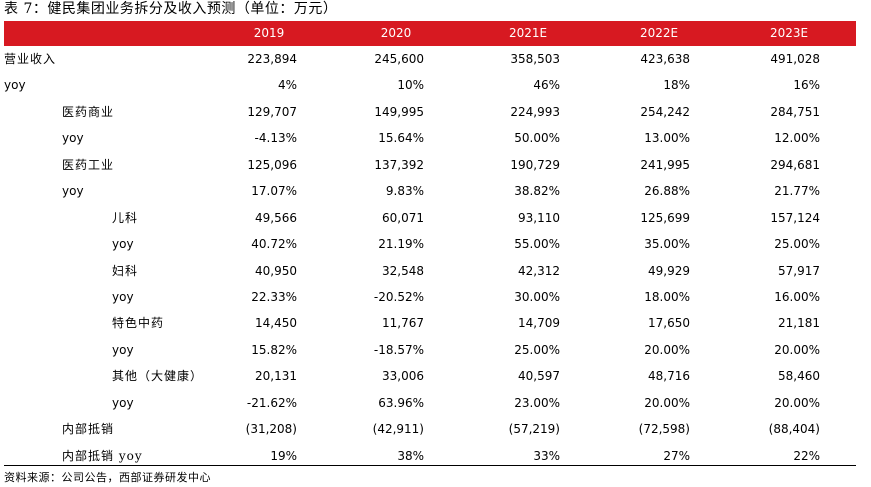  What do you see at coordinates (535, 164) in the screenshot?
I see `value-cell-2021e: 190,729` at bounding box center [535, 164].